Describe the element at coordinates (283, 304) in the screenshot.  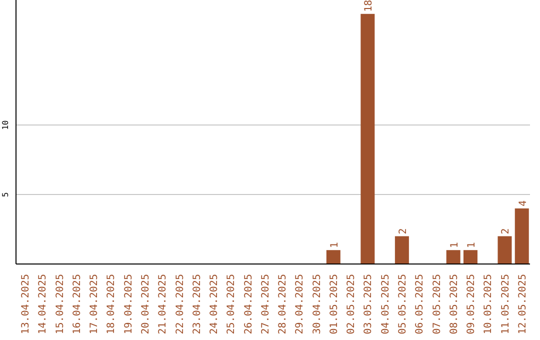
I see `x-tick-label: 28.04.2025` at that location.